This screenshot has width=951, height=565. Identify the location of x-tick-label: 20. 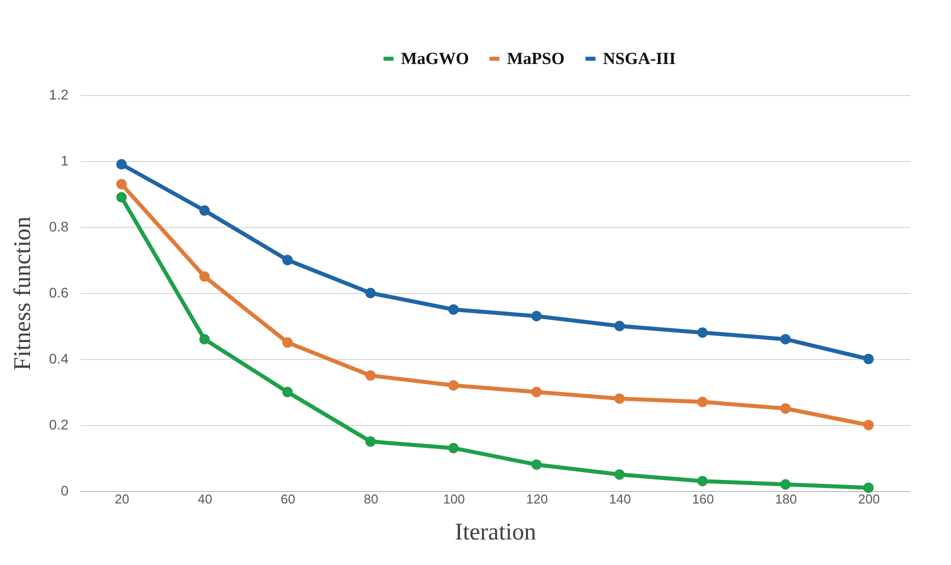
(122, 499).